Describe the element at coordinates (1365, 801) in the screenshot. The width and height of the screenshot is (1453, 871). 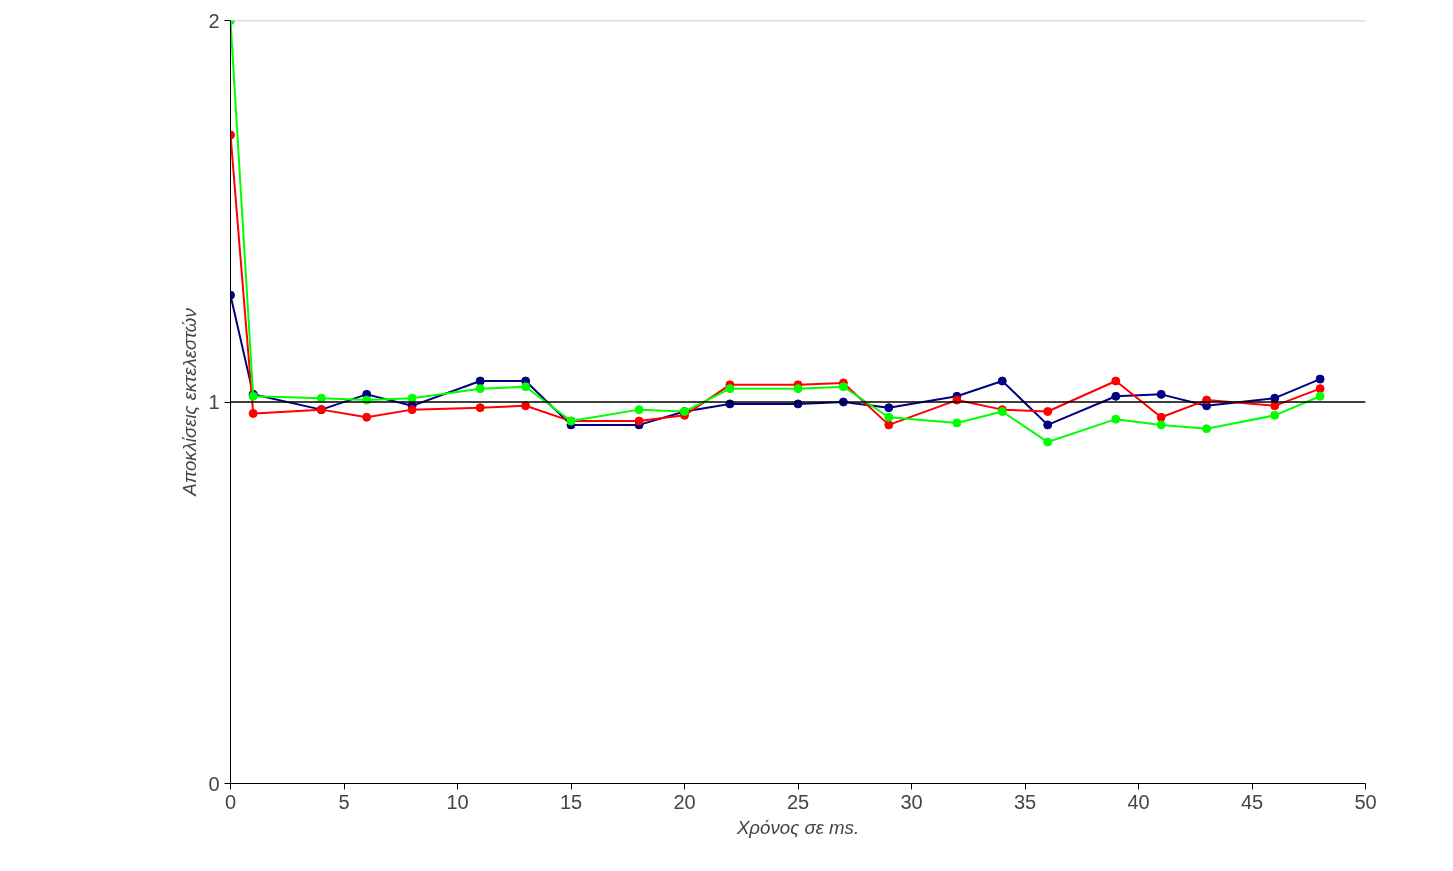
I see `x-tick-label: 50` at that location.